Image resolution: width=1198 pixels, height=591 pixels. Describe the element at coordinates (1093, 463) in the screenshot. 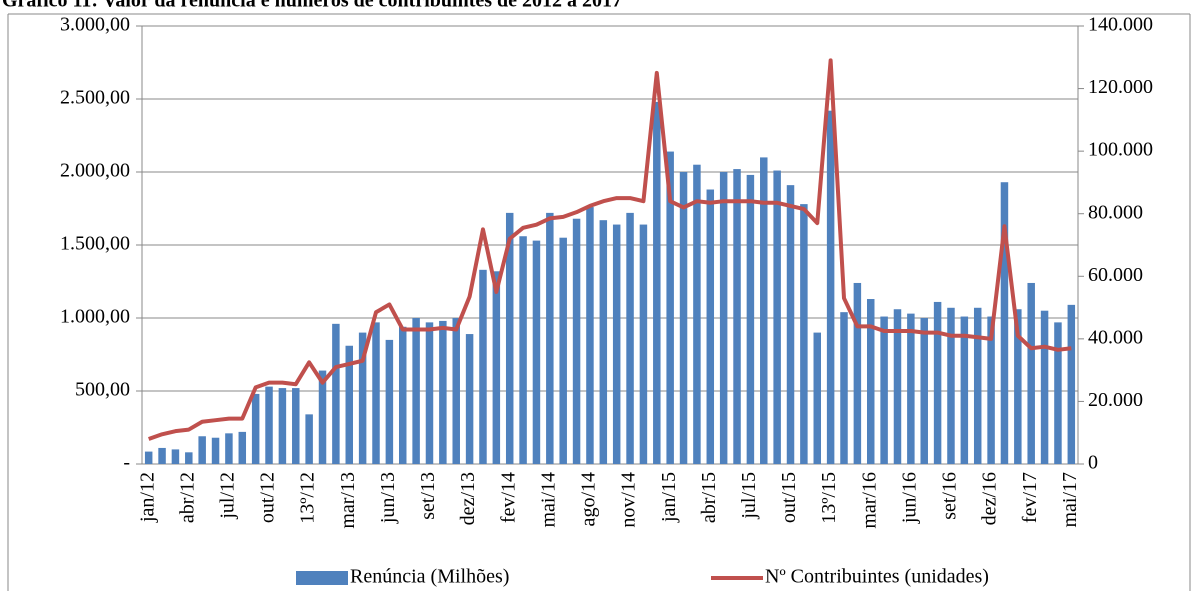

I see `y2-tick-label: 0` at that location.